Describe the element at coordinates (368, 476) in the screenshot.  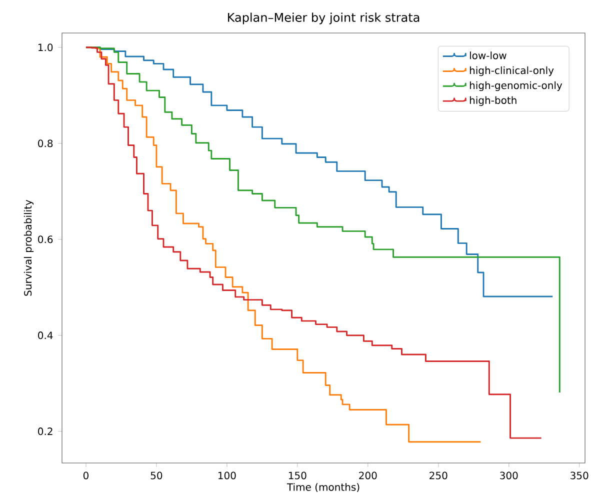
I see `x-tick-label: 200` at that location.